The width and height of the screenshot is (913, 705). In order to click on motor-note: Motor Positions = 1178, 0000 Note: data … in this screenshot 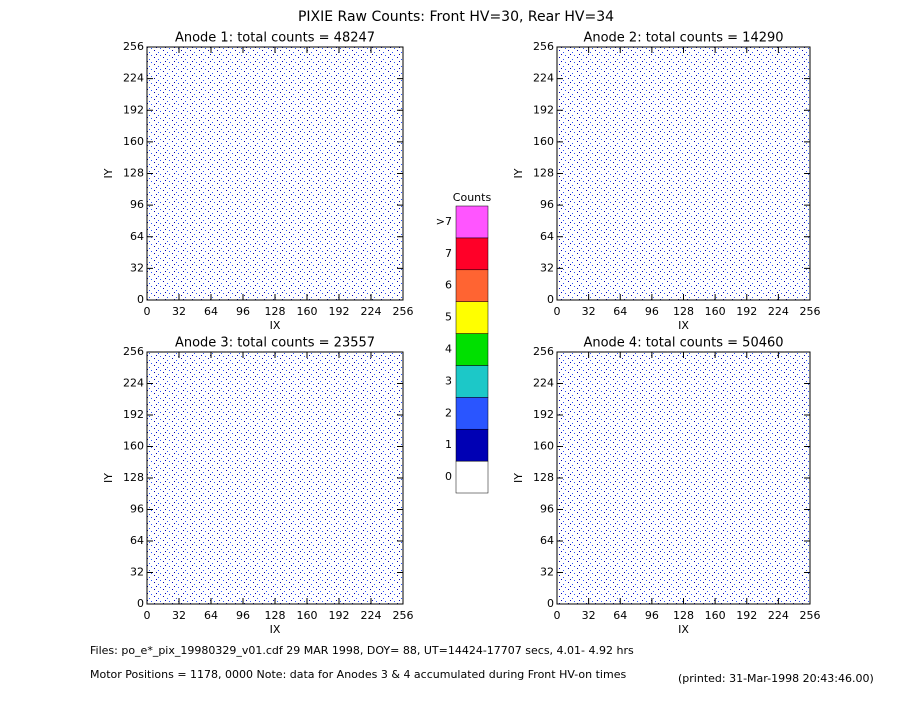, I will do `click(358, 674)`.